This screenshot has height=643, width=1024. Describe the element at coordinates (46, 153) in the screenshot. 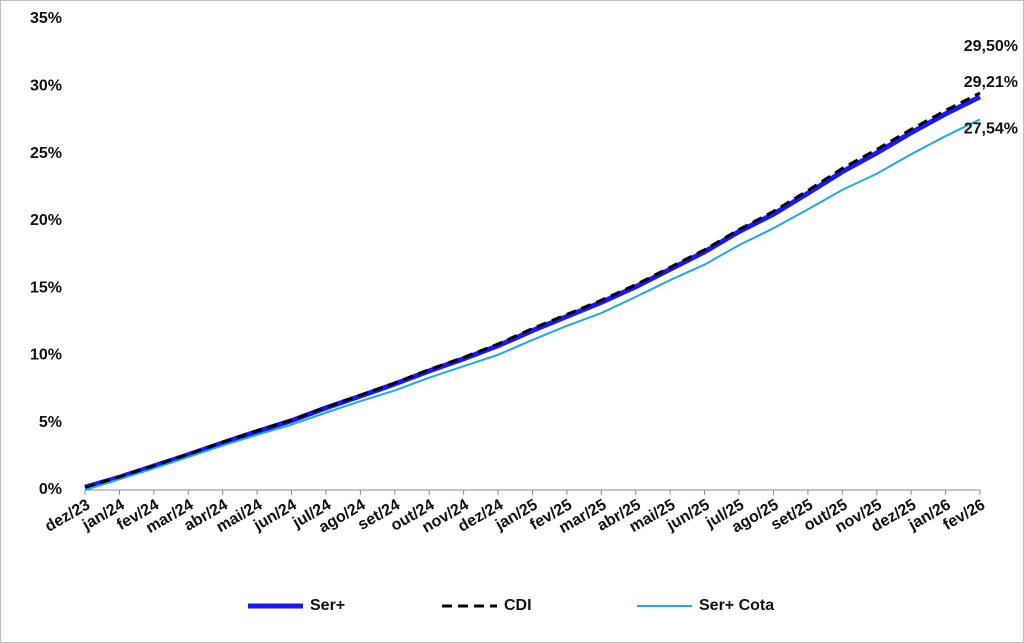

I see `y-tick-label: 25%` at that location.